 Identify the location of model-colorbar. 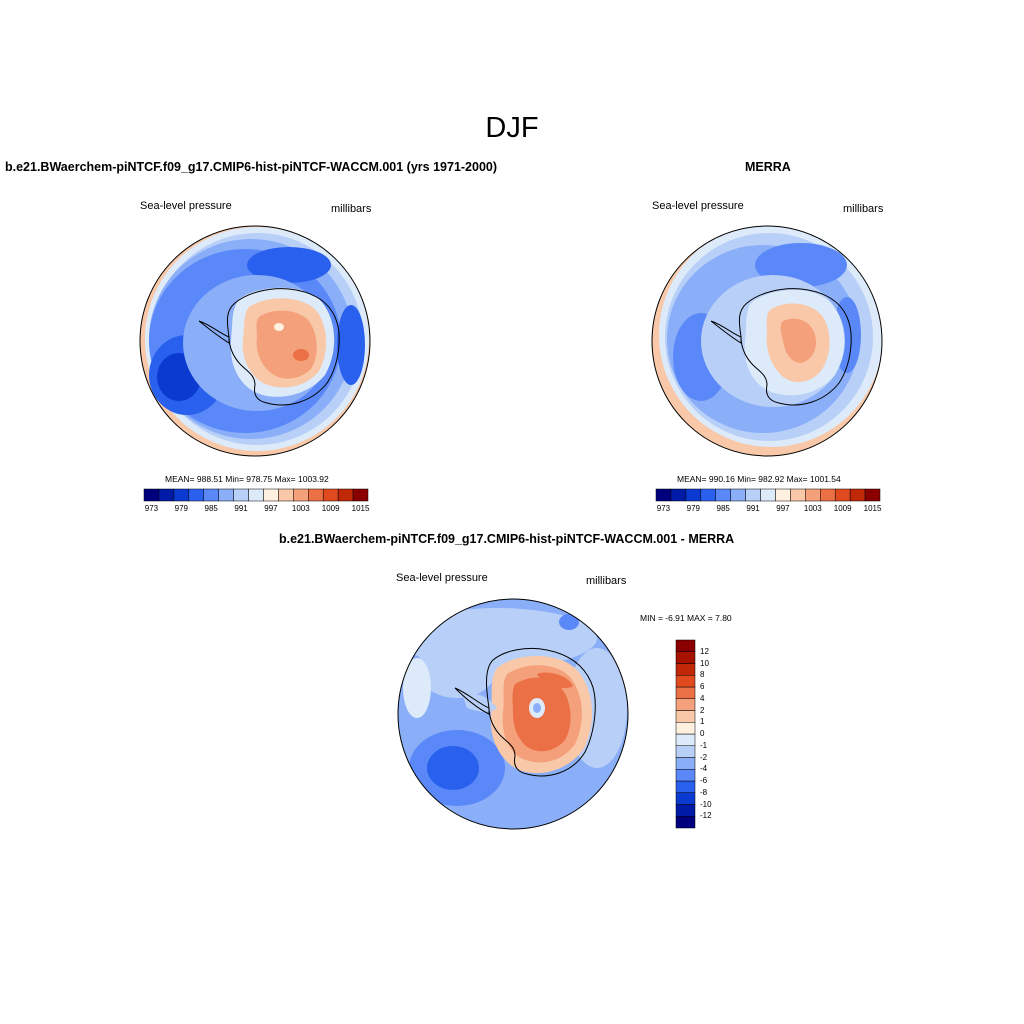
(256, 495).